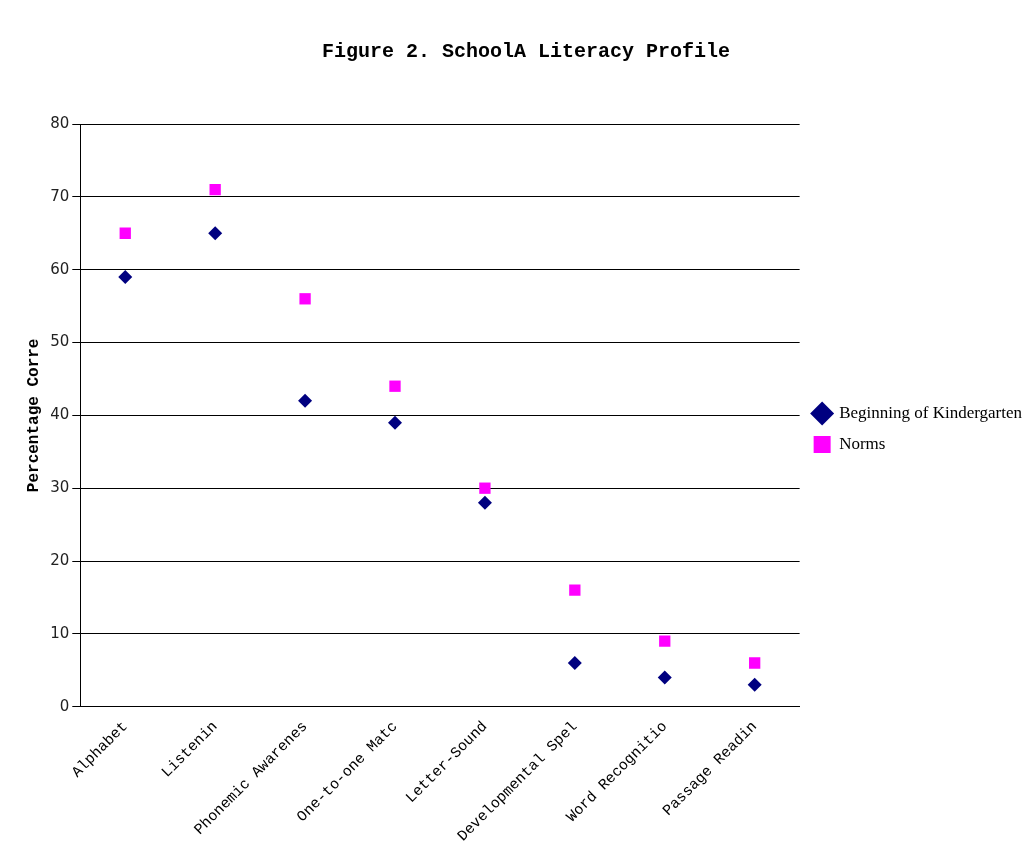 The width and height of the screenshot is (1034, 858). What do you see at coordinates (60, 195) in the screenshot?
I see `y-tick-label: 70` at bounding box center [60, 195].